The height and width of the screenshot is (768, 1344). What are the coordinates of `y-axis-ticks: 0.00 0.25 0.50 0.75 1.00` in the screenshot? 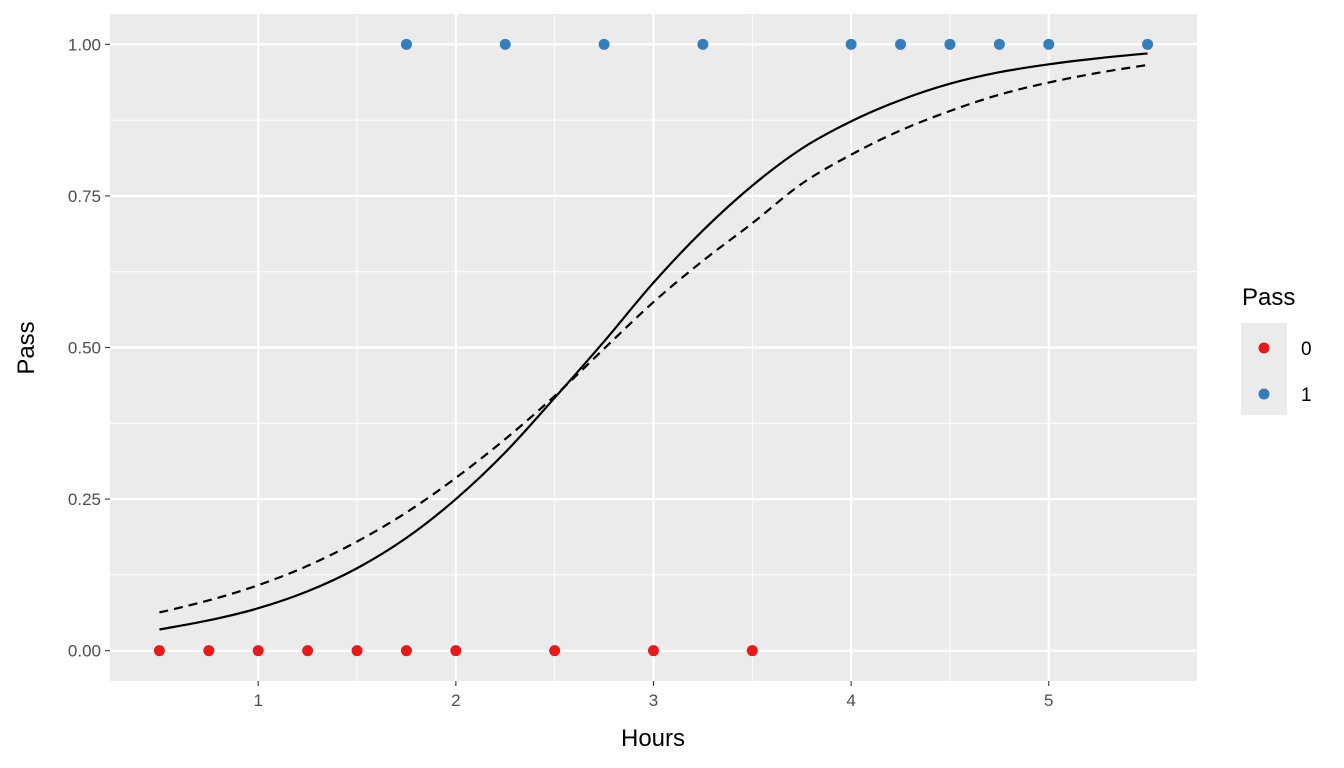 It's located at (89, 348).